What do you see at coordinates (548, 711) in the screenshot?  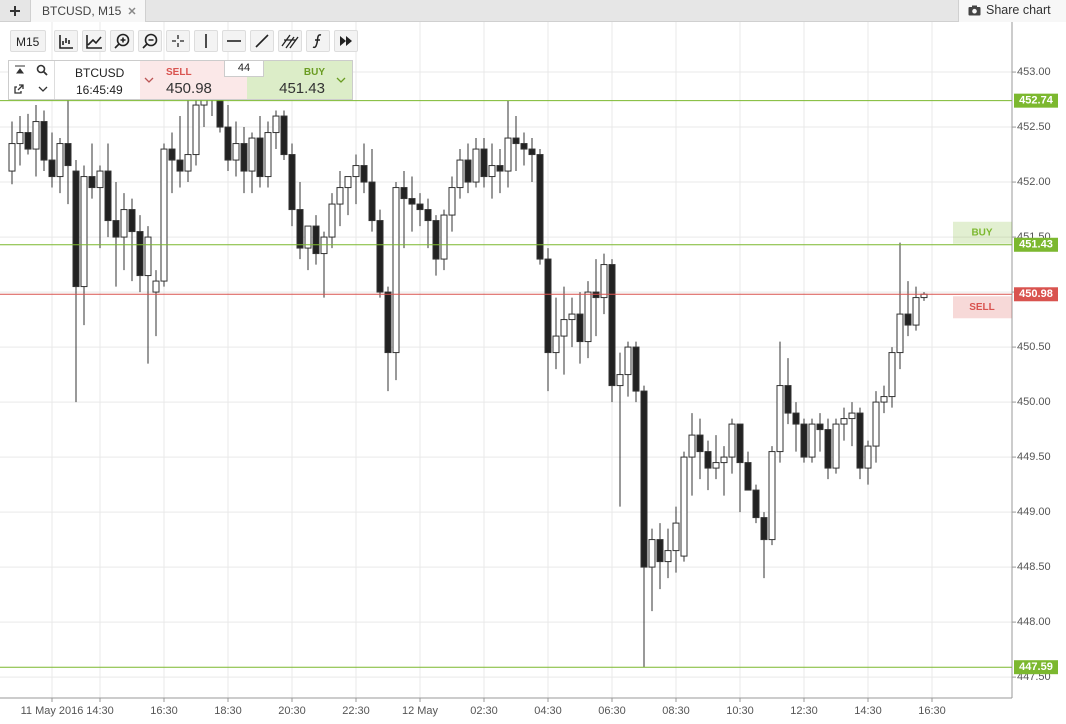 I see `x-tick-label: 04:30` at bounding box center [548, 711].